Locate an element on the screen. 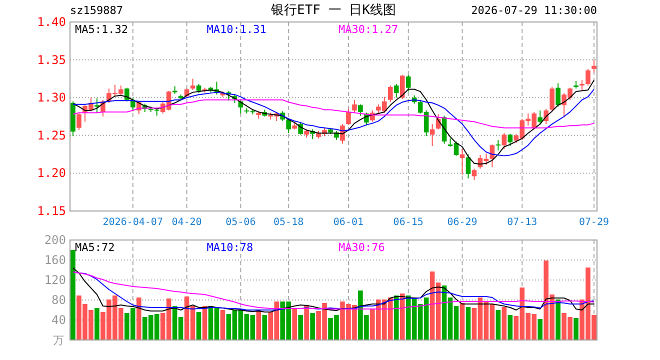 The width and height of the screenshot is (660, 360). x-tick-label: 06-29 is located at coordinates (462, 222).